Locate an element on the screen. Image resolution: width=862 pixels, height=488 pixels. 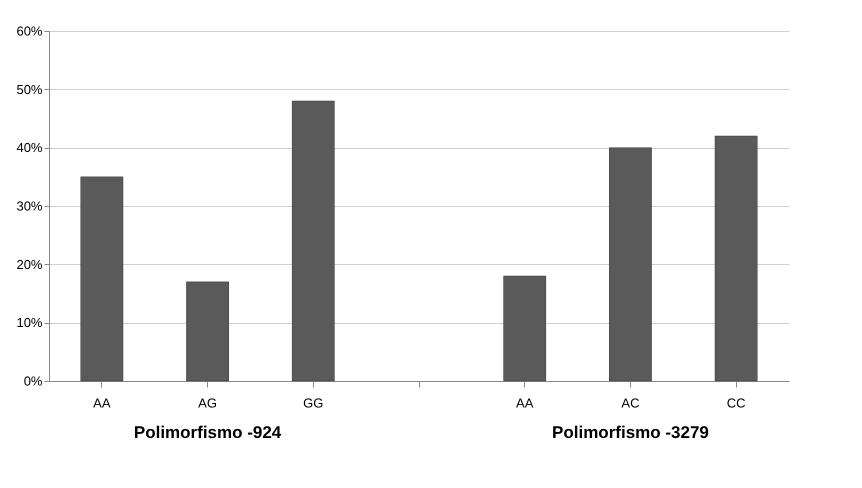
y-tick-label: 10% is located at coordinates (29, 322).